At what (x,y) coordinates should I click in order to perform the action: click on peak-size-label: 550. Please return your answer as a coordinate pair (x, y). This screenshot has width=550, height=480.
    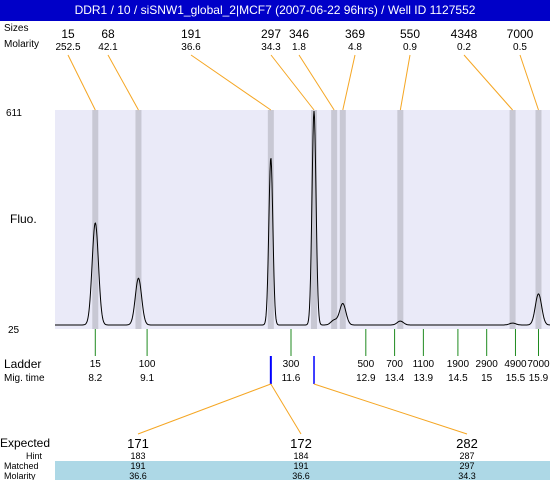
    Looking at the image, I should click on (410, 34).